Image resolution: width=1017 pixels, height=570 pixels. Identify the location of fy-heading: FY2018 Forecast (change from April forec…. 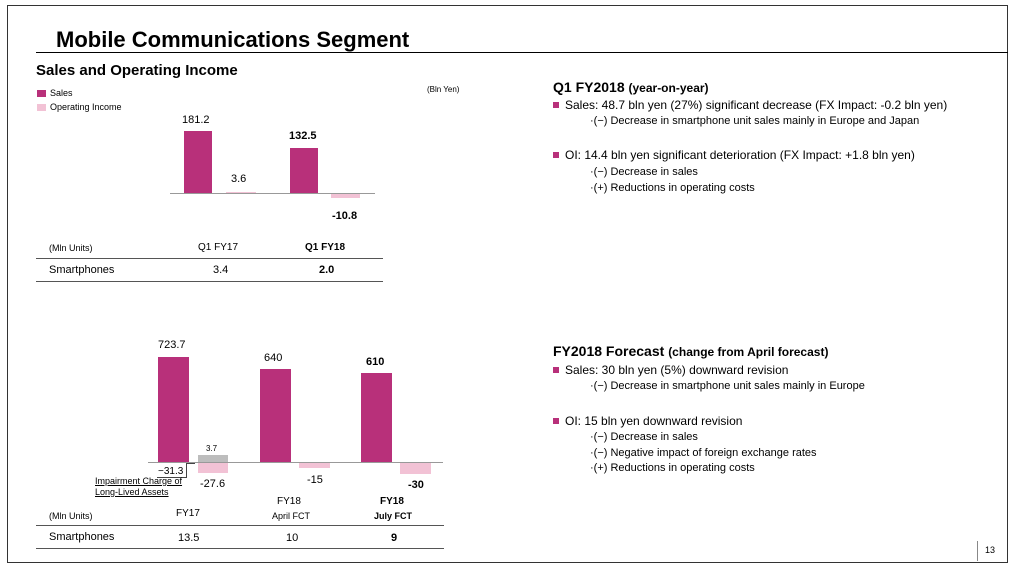
(690, 351).